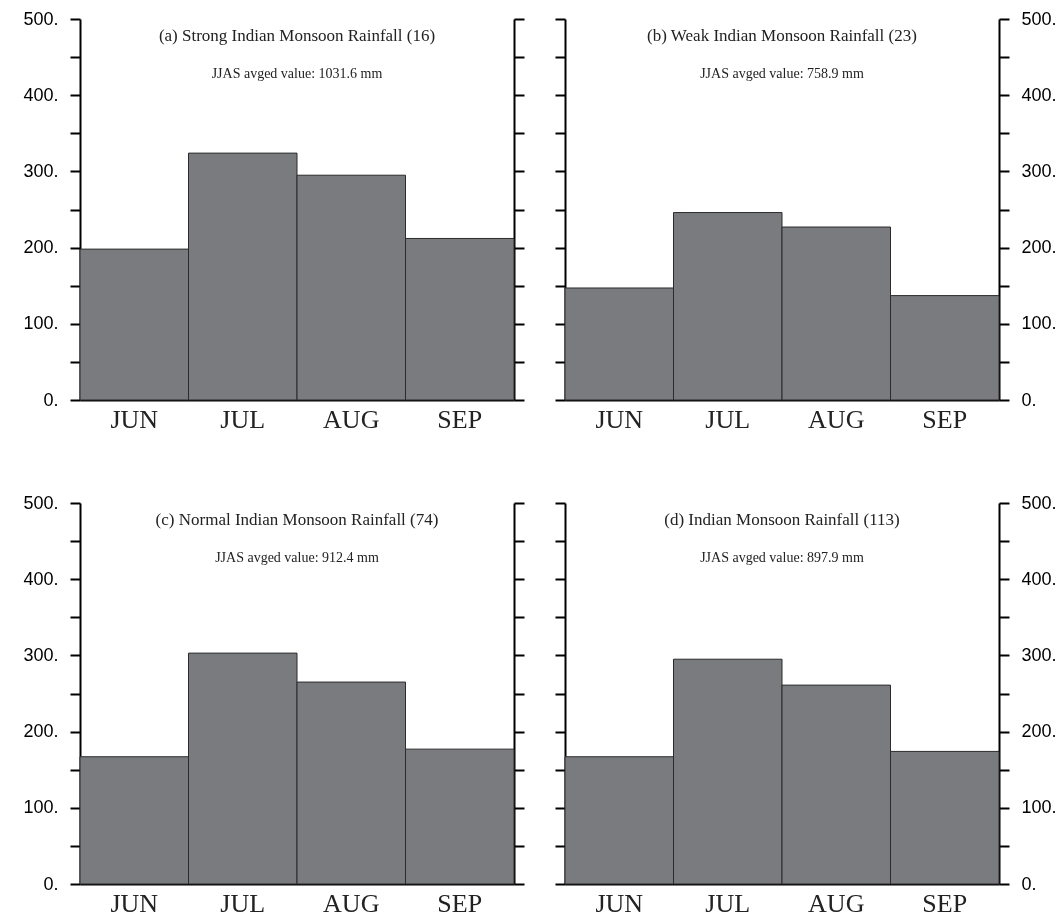 The image size is (1064, 917). I want to click on chart-title: (a) Strong Indian Monsoon Rainfall (16), so click(297, 35).